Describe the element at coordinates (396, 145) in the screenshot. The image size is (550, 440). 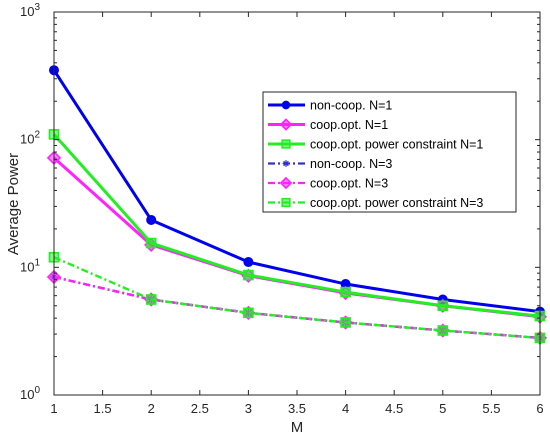
I see `legend-label: coop.opt. power constraint N=1` at that location.